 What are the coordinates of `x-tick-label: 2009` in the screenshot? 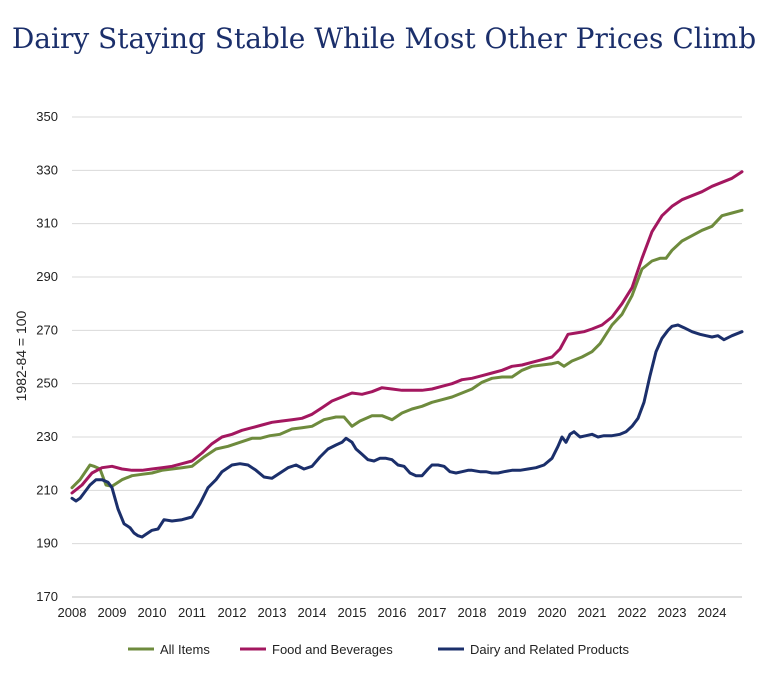 It's located at (112, 612).